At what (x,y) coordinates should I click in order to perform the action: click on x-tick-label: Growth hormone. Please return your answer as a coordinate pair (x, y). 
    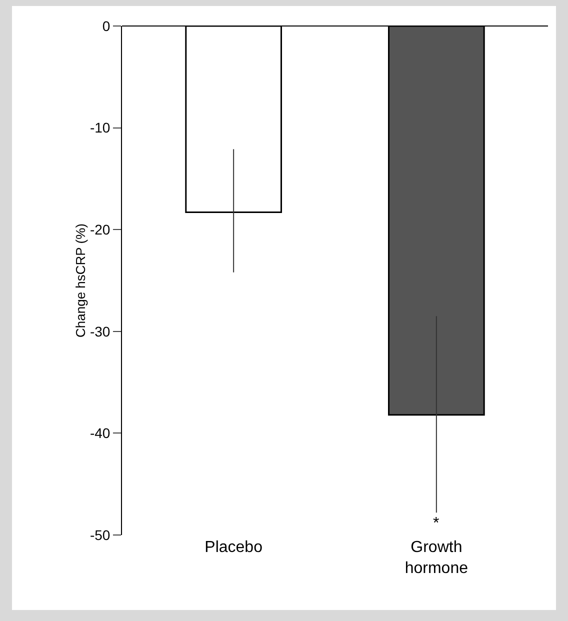
    Looking at the image, I should click on (436, 558).